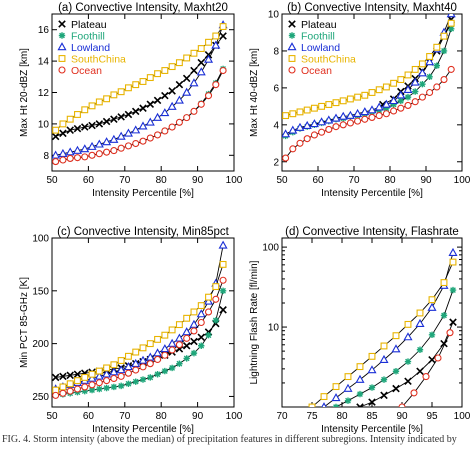 Image resolution: width=474 pixels, height=449 pixels. Describe the element at coordinates (426, 180) in the screenshot. I see `x-tick-label: 90` at that location.